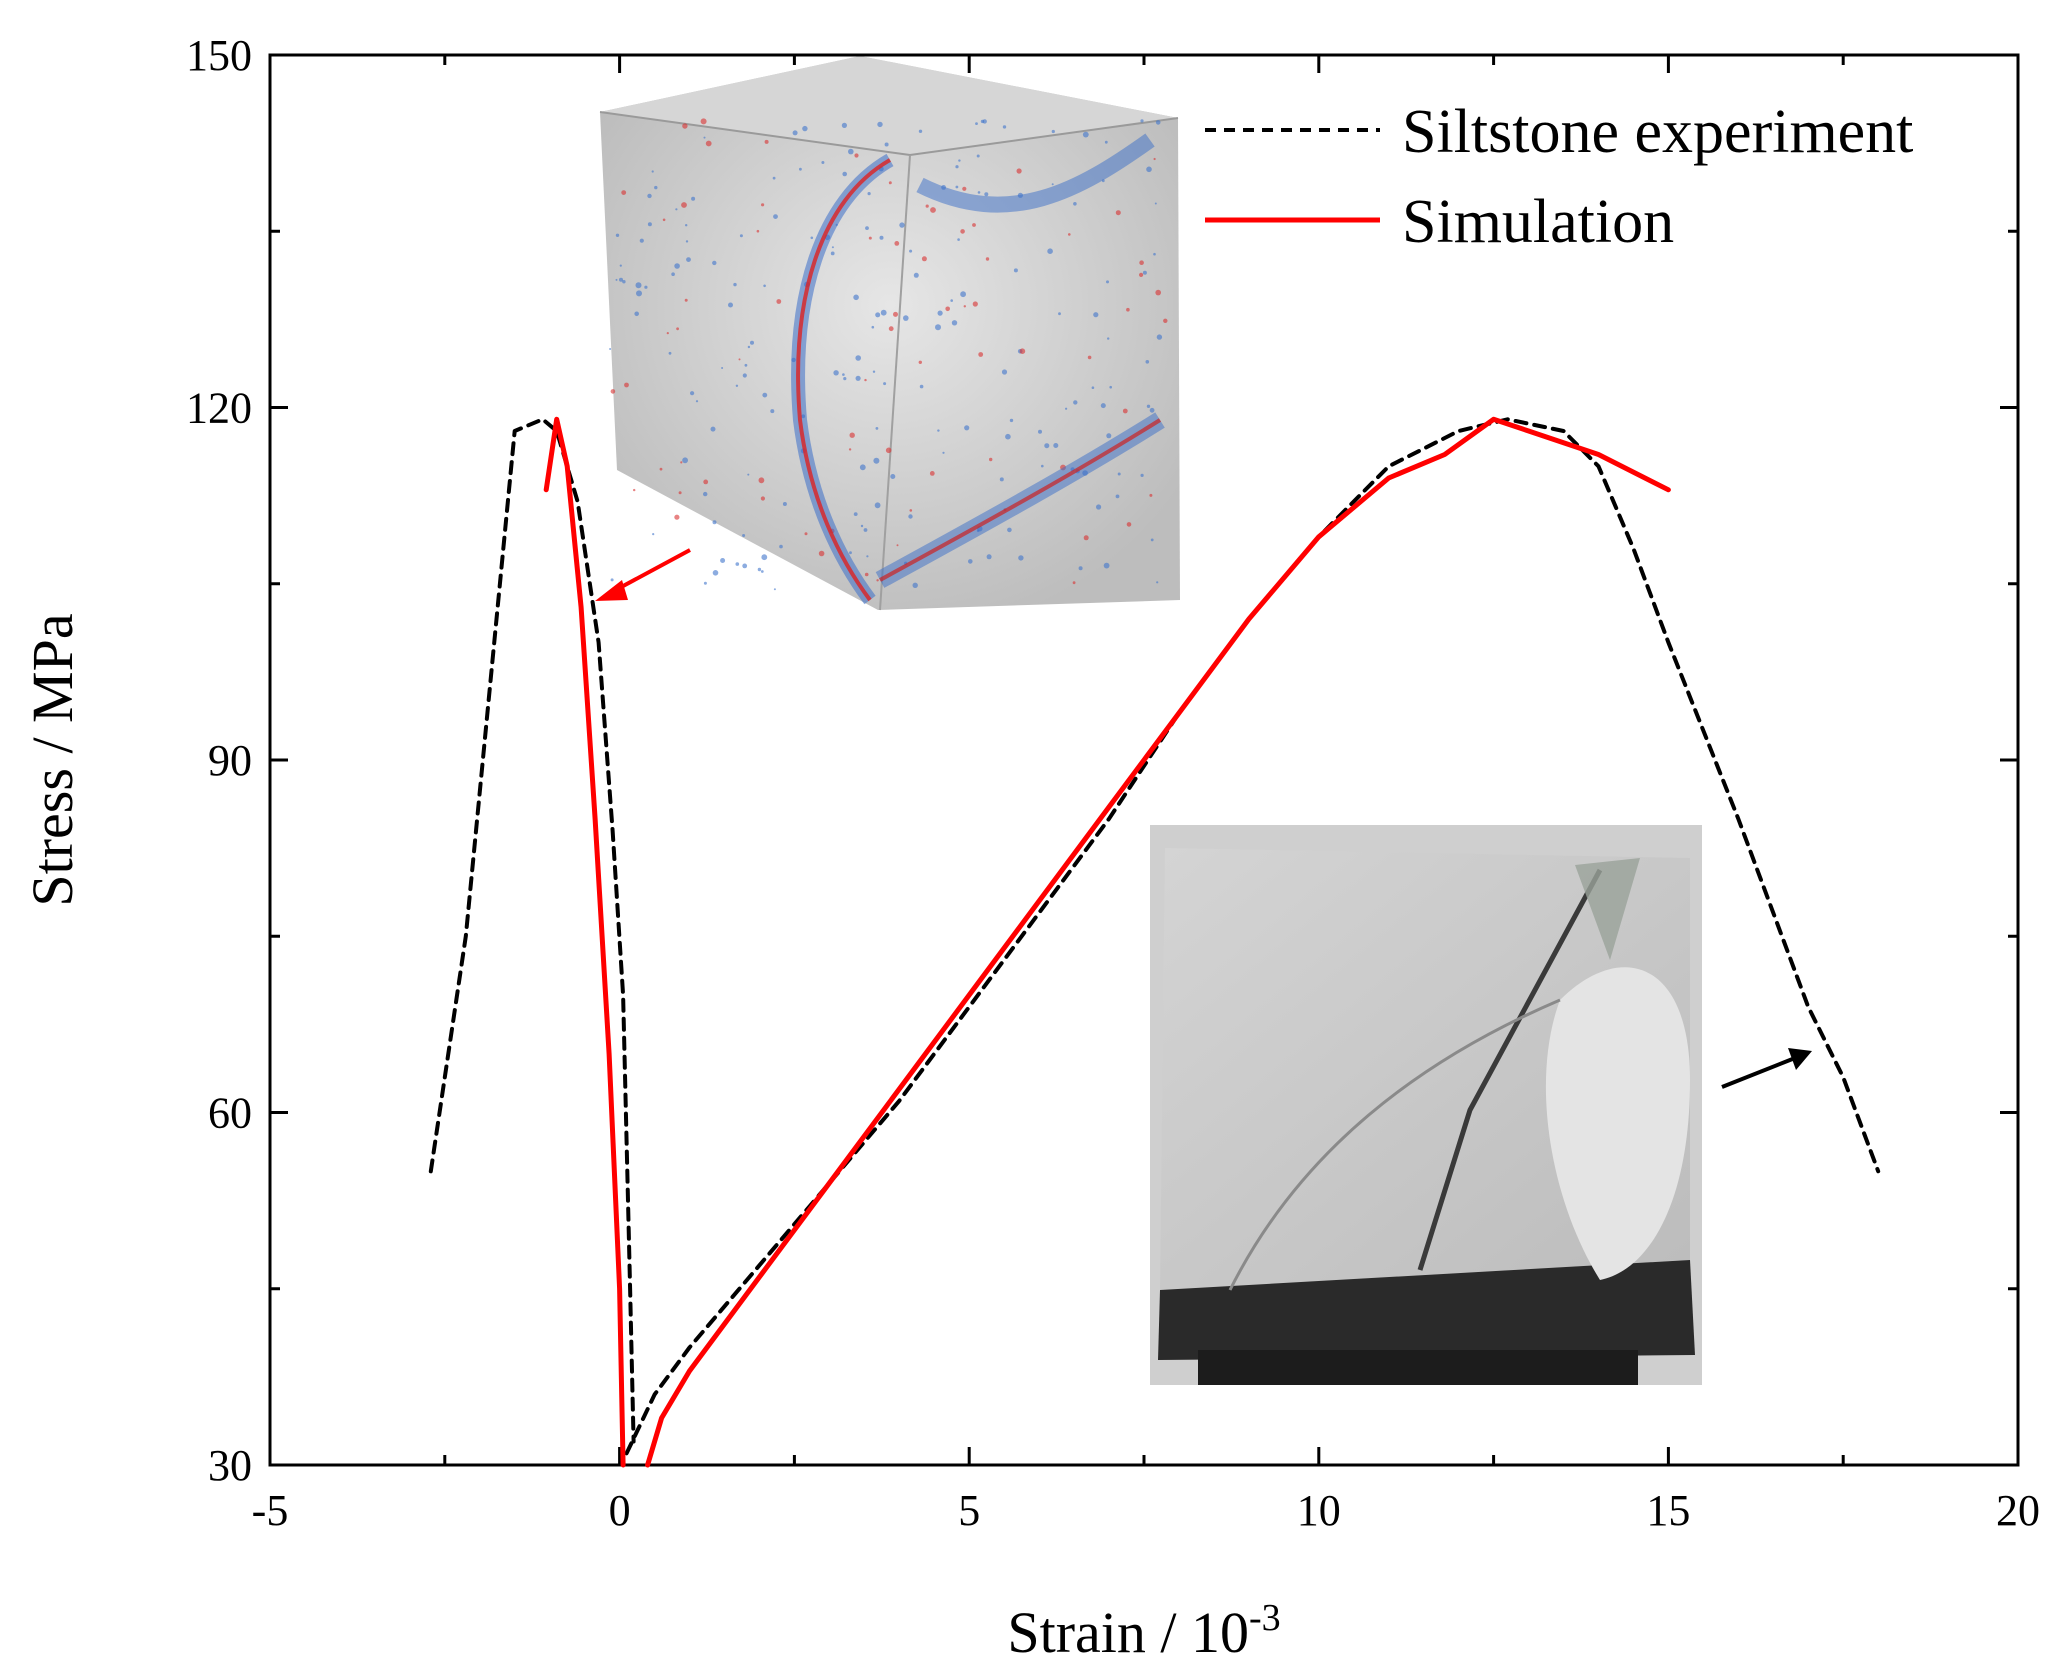 Image resolution: width=2050 pixels, height=1680 pixels. What do you see at coordinates (889, 333) in the screenshot?
I see `simulation-cube-inset` at bounding box center [889, 333].